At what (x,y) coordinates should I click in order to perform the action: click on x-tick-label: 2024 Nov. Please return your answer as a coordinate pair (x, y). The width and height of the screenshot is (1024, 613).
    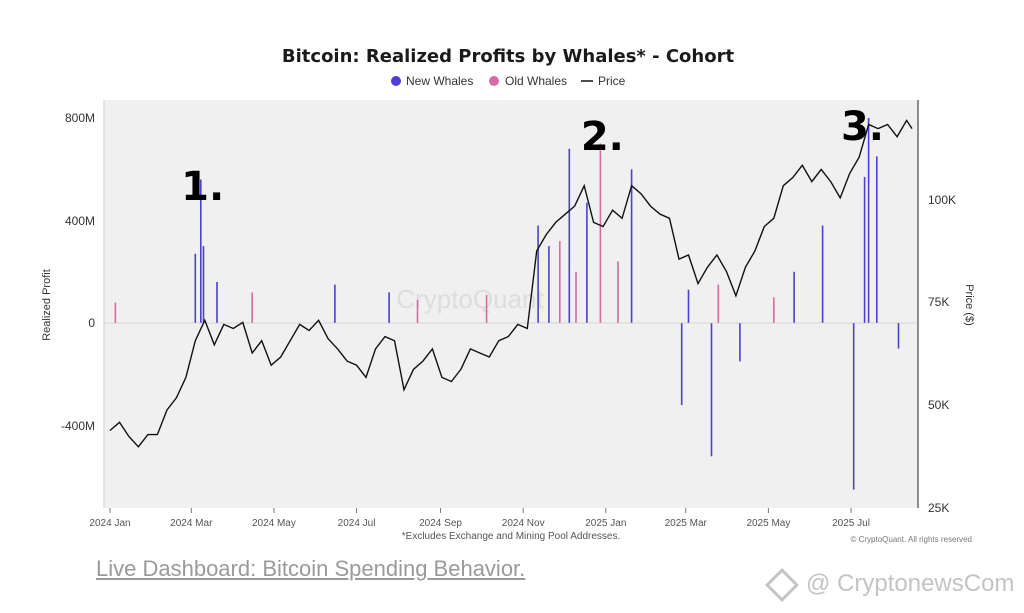
    Looking at the image, I should click on (523, 523).